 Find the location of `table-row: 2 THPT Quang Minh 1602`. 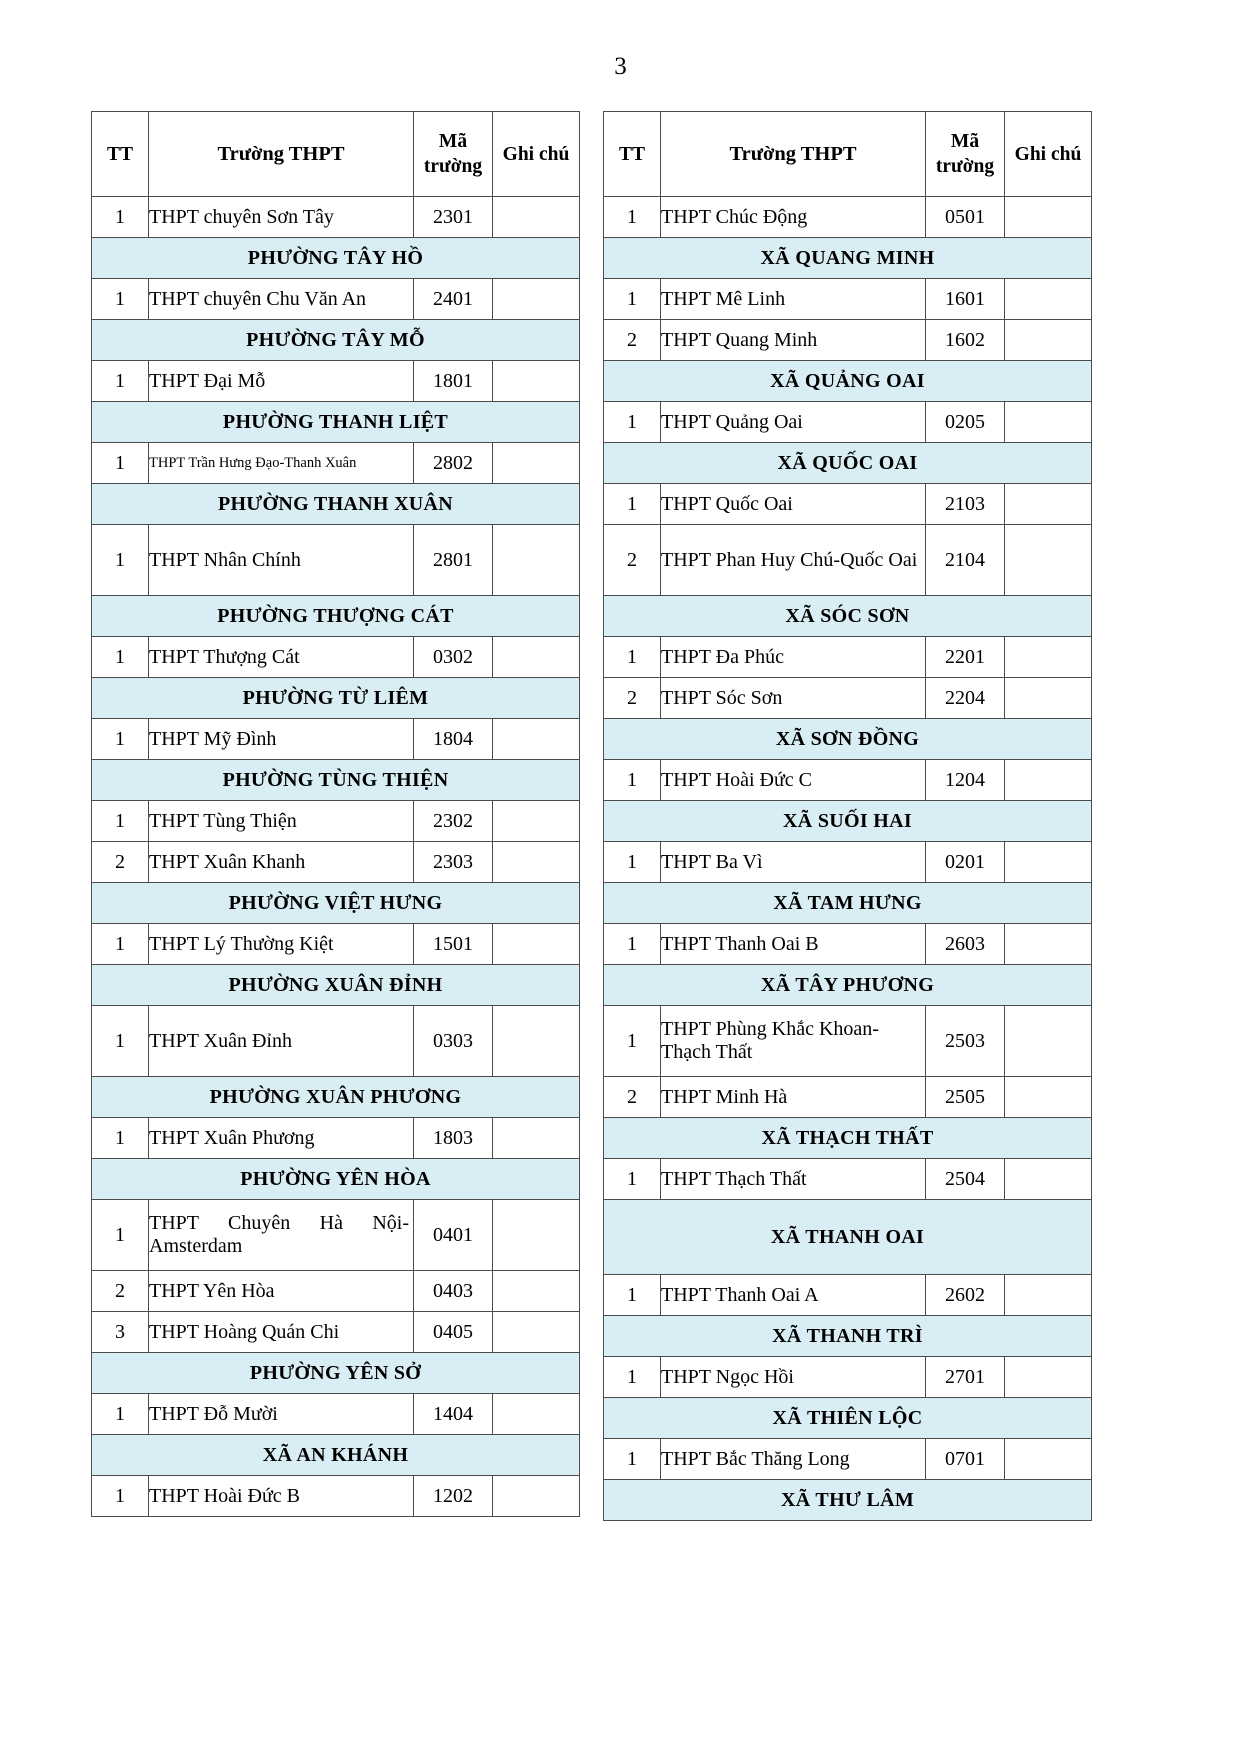

table-row: 2 THPT Quang Minh 1602 is located at coordinates (847, 340).